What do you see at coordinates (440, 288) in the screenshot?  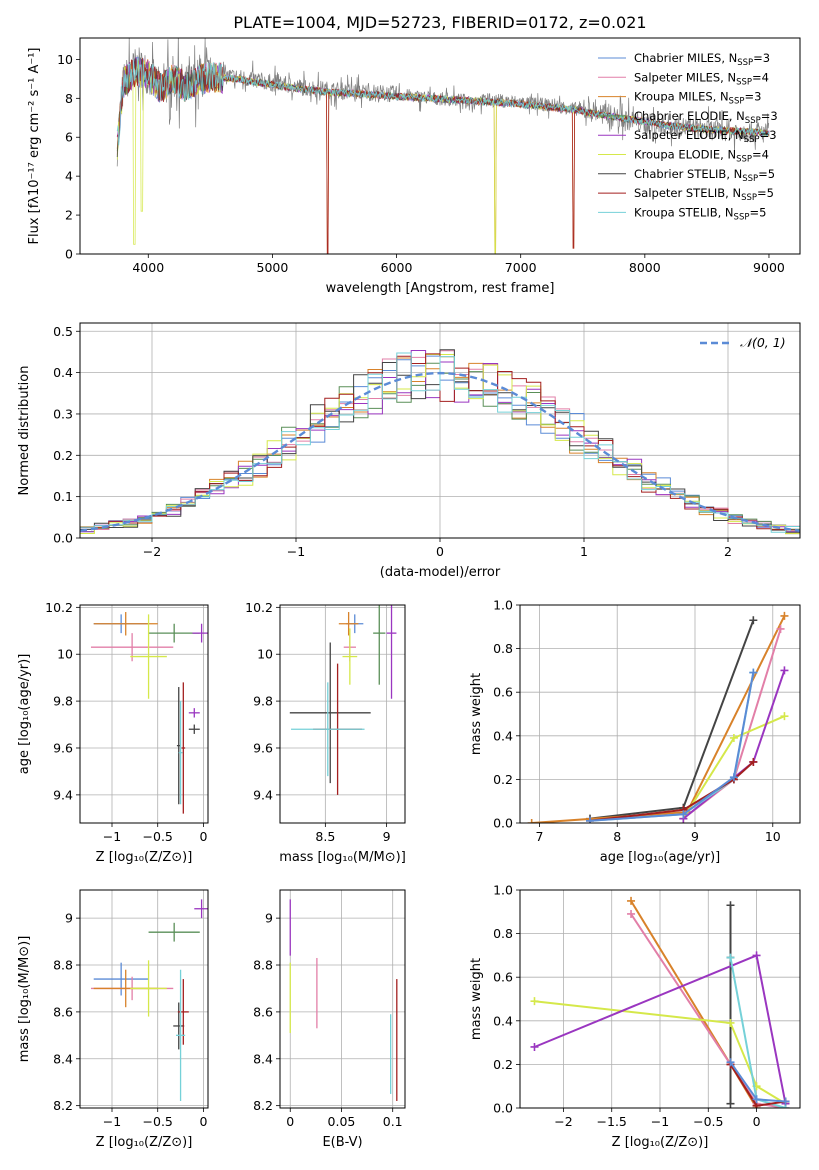 I see `x-axis-label: wavelength [Angstrom, rest frame]` at bounding box center [440, 288].